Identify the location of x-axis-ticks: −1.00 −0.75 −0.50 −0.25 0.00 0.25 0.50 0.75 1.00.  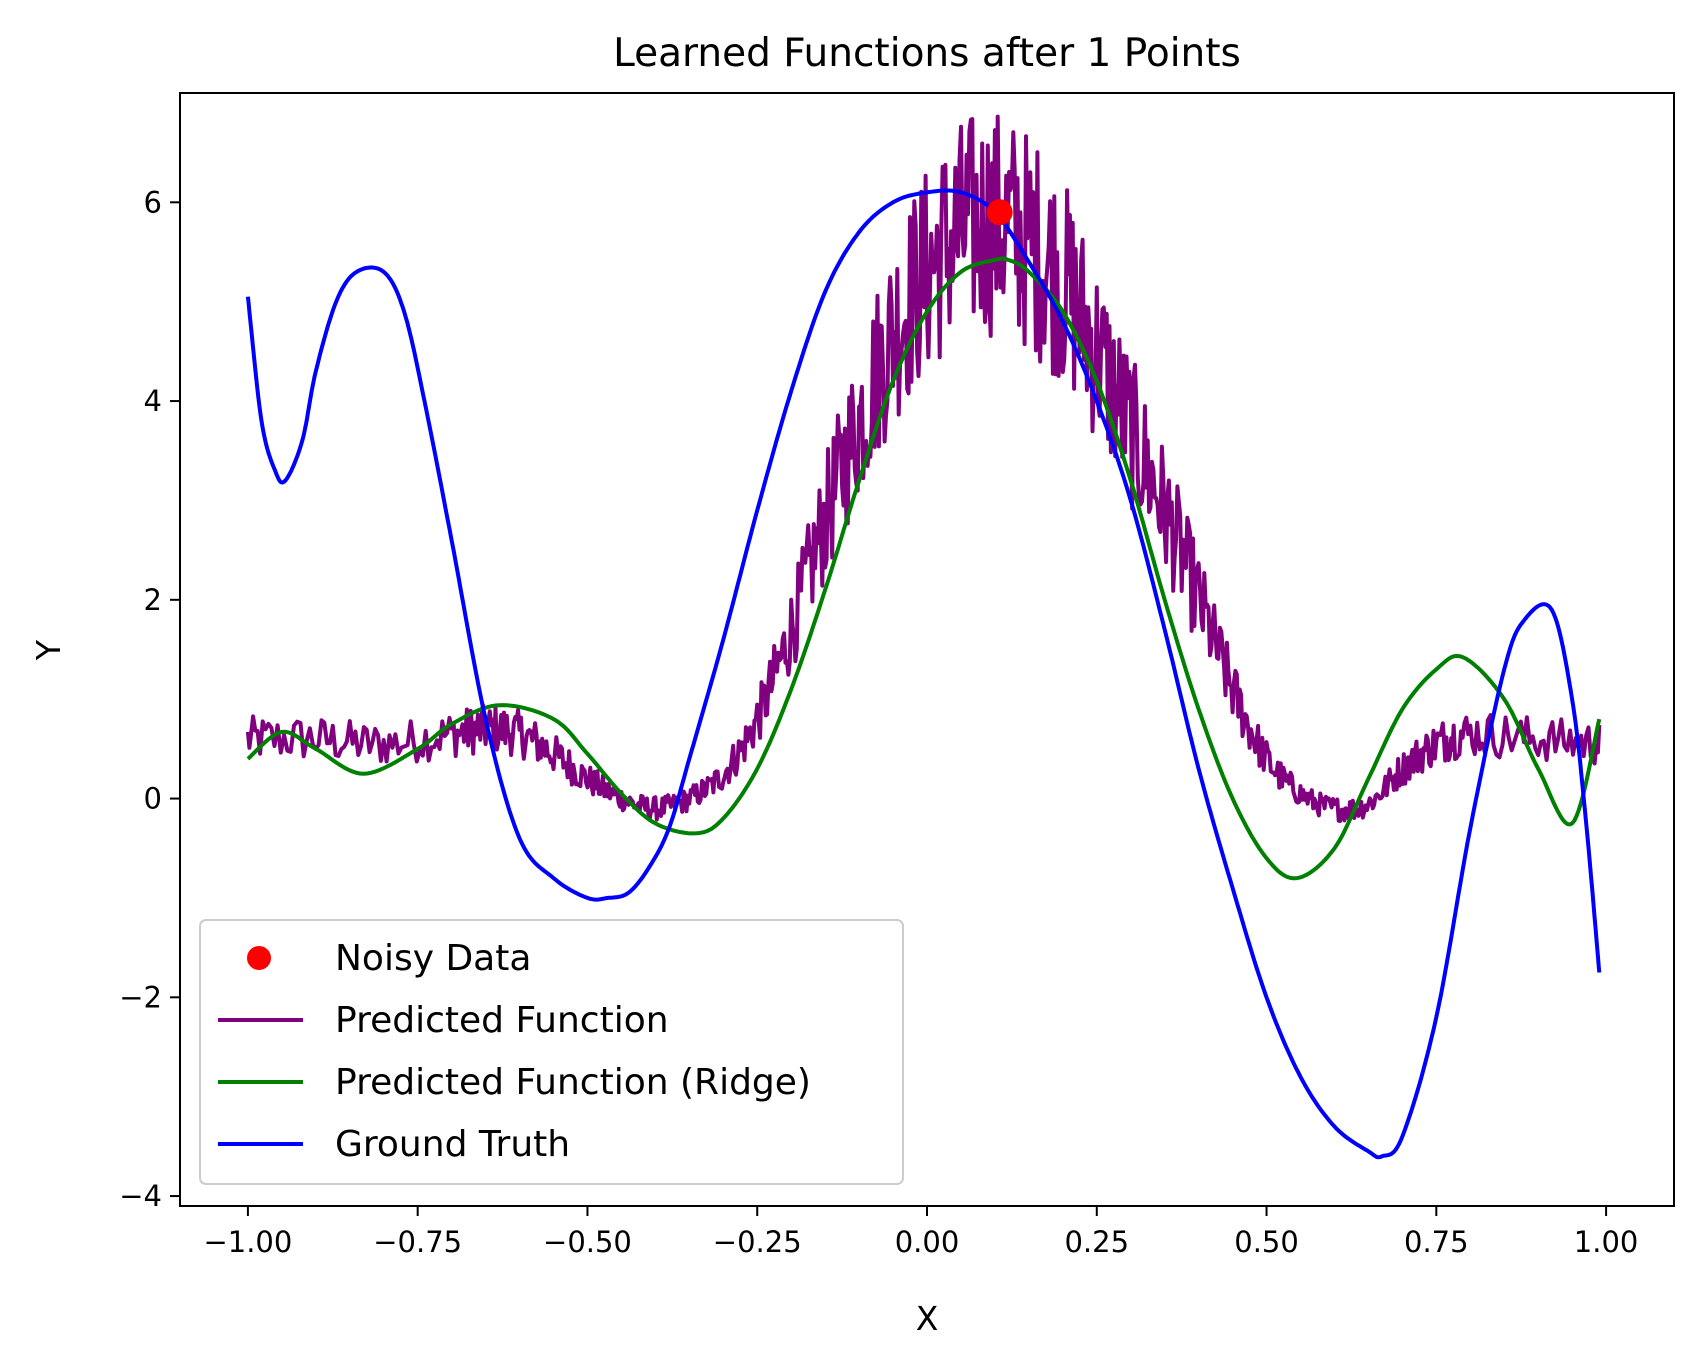
(920, 1232).